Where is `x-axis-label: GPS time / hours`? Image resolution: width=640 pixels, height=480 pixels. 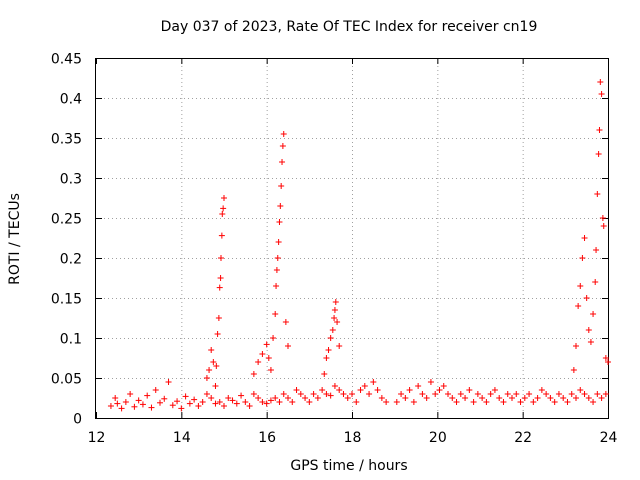
x-axis-label: GPS time / hours is located at coordinates (348, 466).